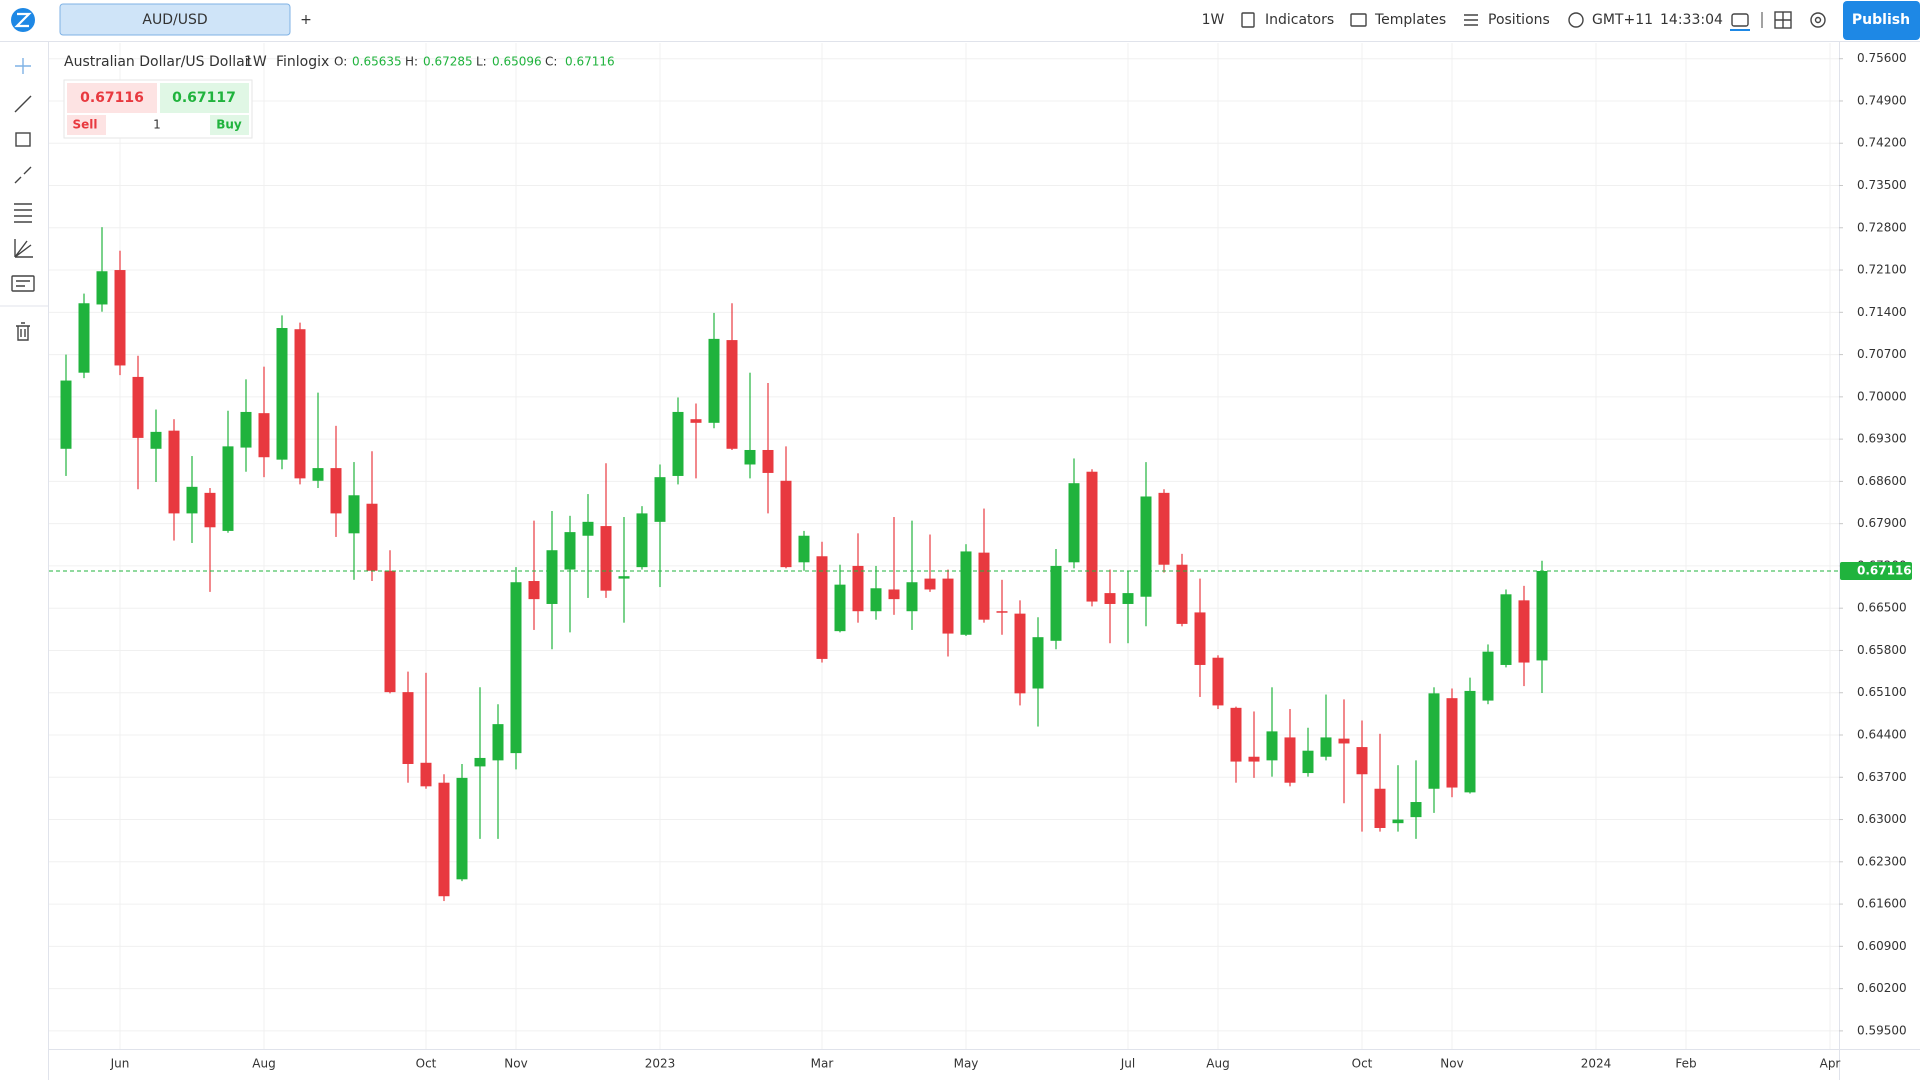 The width and height of the screenshot is (1920, 1080). What do you see at coordinates (1882, 735) in the screenshot?
I see `y-tick-label: 0.64400` at bounding box center [1882, 735].